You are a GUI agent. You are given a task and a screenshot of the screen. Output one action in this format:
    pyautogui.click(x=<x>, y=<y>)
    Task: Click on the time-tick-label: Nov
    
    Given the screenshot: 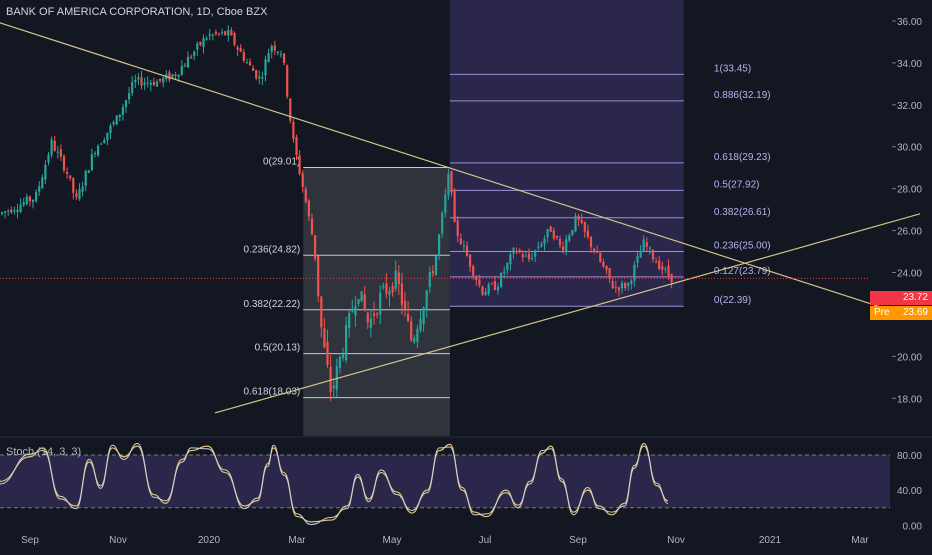 What is the action you would take?
    pyautogui.click(x=676, y=540)
    